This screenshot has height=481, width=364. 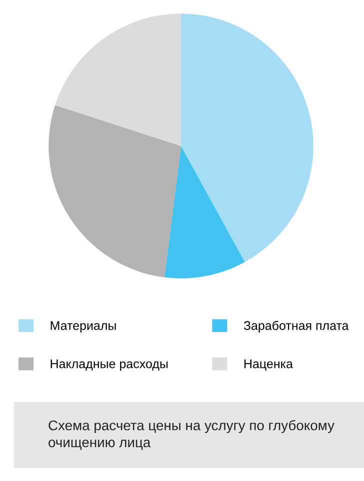 I want to click on legend-label: Наценка, so click(x=268, y=365).